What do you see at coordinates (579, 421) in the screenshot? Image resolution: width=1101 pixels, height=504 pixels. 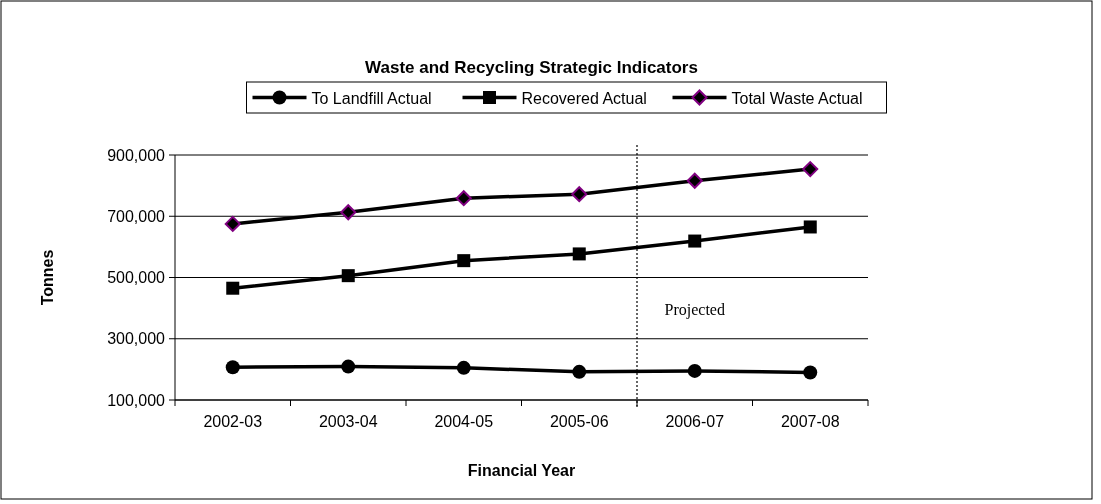 I see `x-tick-label: 2005-06` at bounding box center [579, 421].